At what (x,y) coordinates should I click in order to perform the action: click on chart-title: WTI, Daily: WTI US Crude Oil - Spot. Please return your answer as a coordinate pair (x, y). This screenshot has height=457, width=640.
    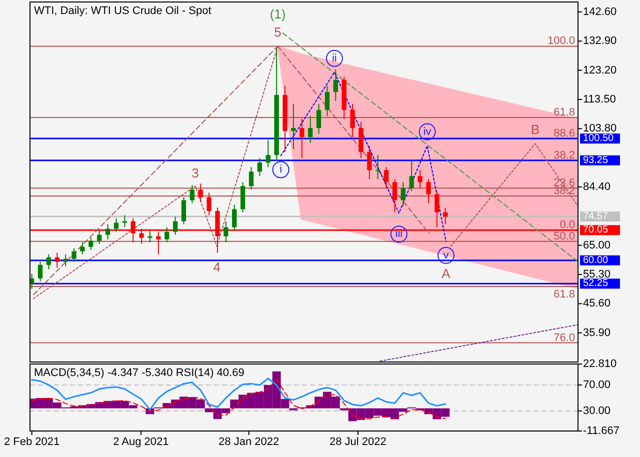
    Looking at the image, I should click on (123, 11).